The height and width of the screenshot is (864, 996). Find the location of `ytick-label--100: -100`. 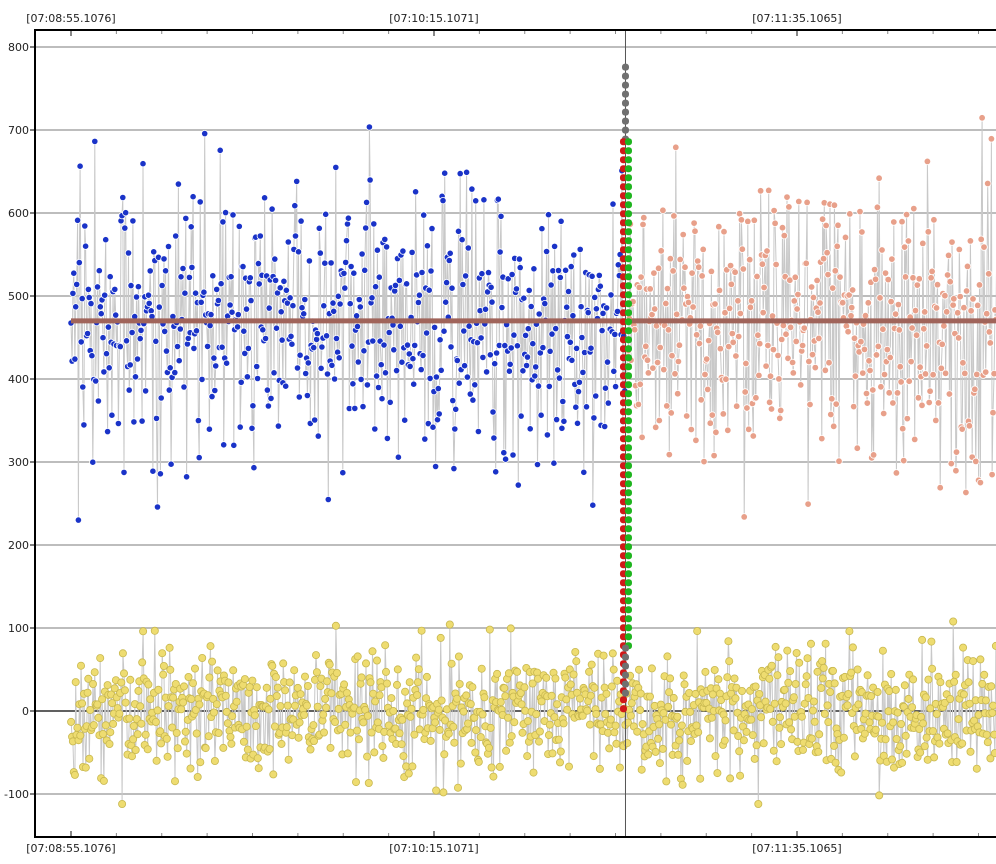

ytick-label--100: -100 is located at coordinates (16, 794).